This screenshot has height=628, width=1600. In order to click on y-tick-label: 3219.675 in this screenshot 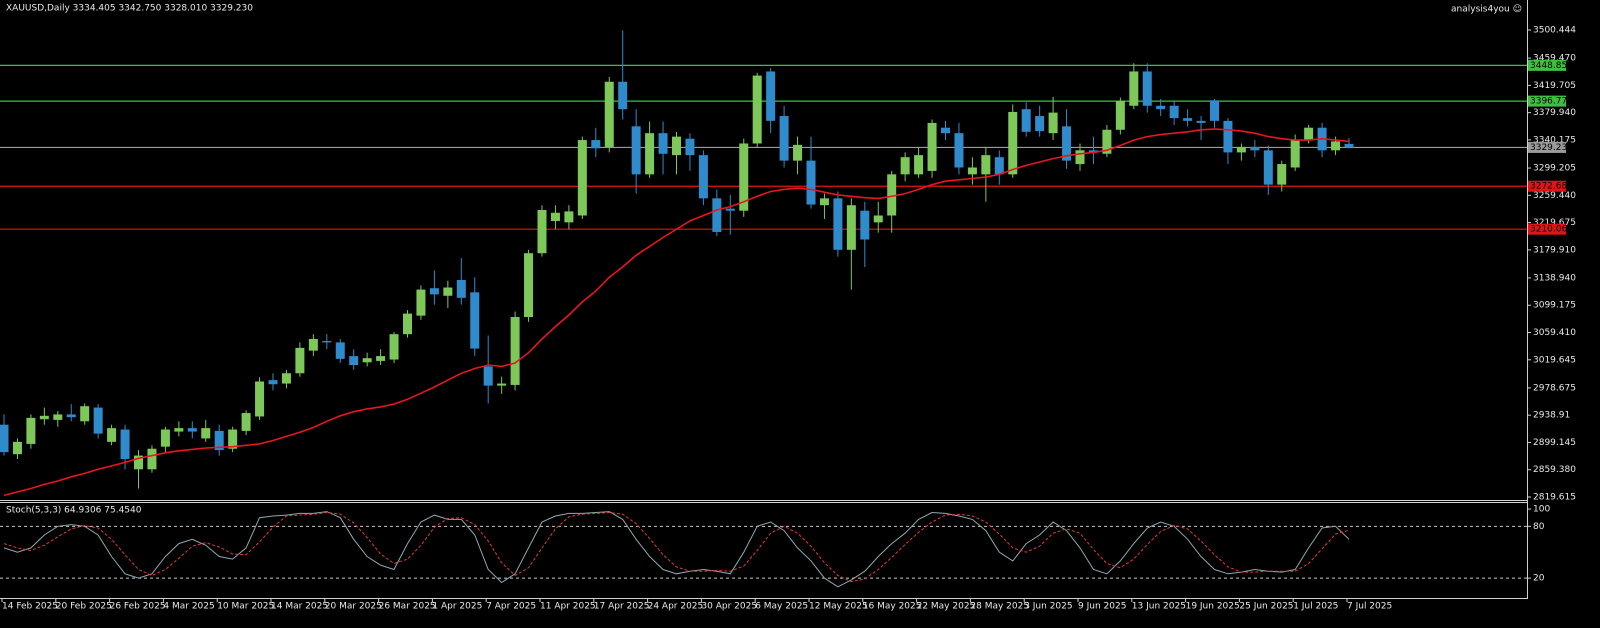, I will do `click(1554, 223)`.